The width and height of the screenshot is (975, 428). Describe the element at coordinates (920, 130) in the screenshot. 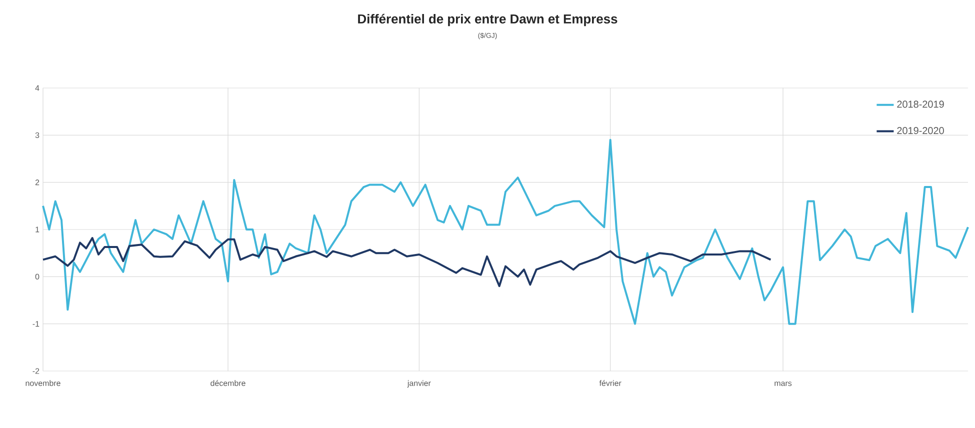

I see `legend-label: 2019-2020` at that location.